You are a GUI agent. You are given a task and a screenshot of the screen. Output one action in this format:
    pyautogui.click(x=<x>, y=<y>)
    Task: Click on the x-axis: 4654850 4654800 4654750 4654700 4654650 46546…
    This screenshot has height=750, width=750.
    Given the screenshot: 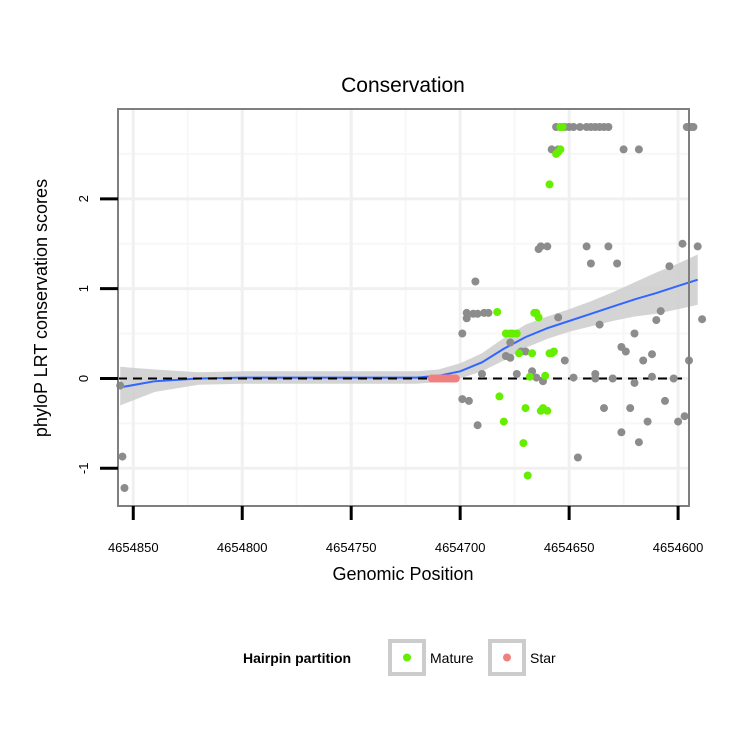 What is the action you would take?
    pyautogui.click(x=405, y=530)
    